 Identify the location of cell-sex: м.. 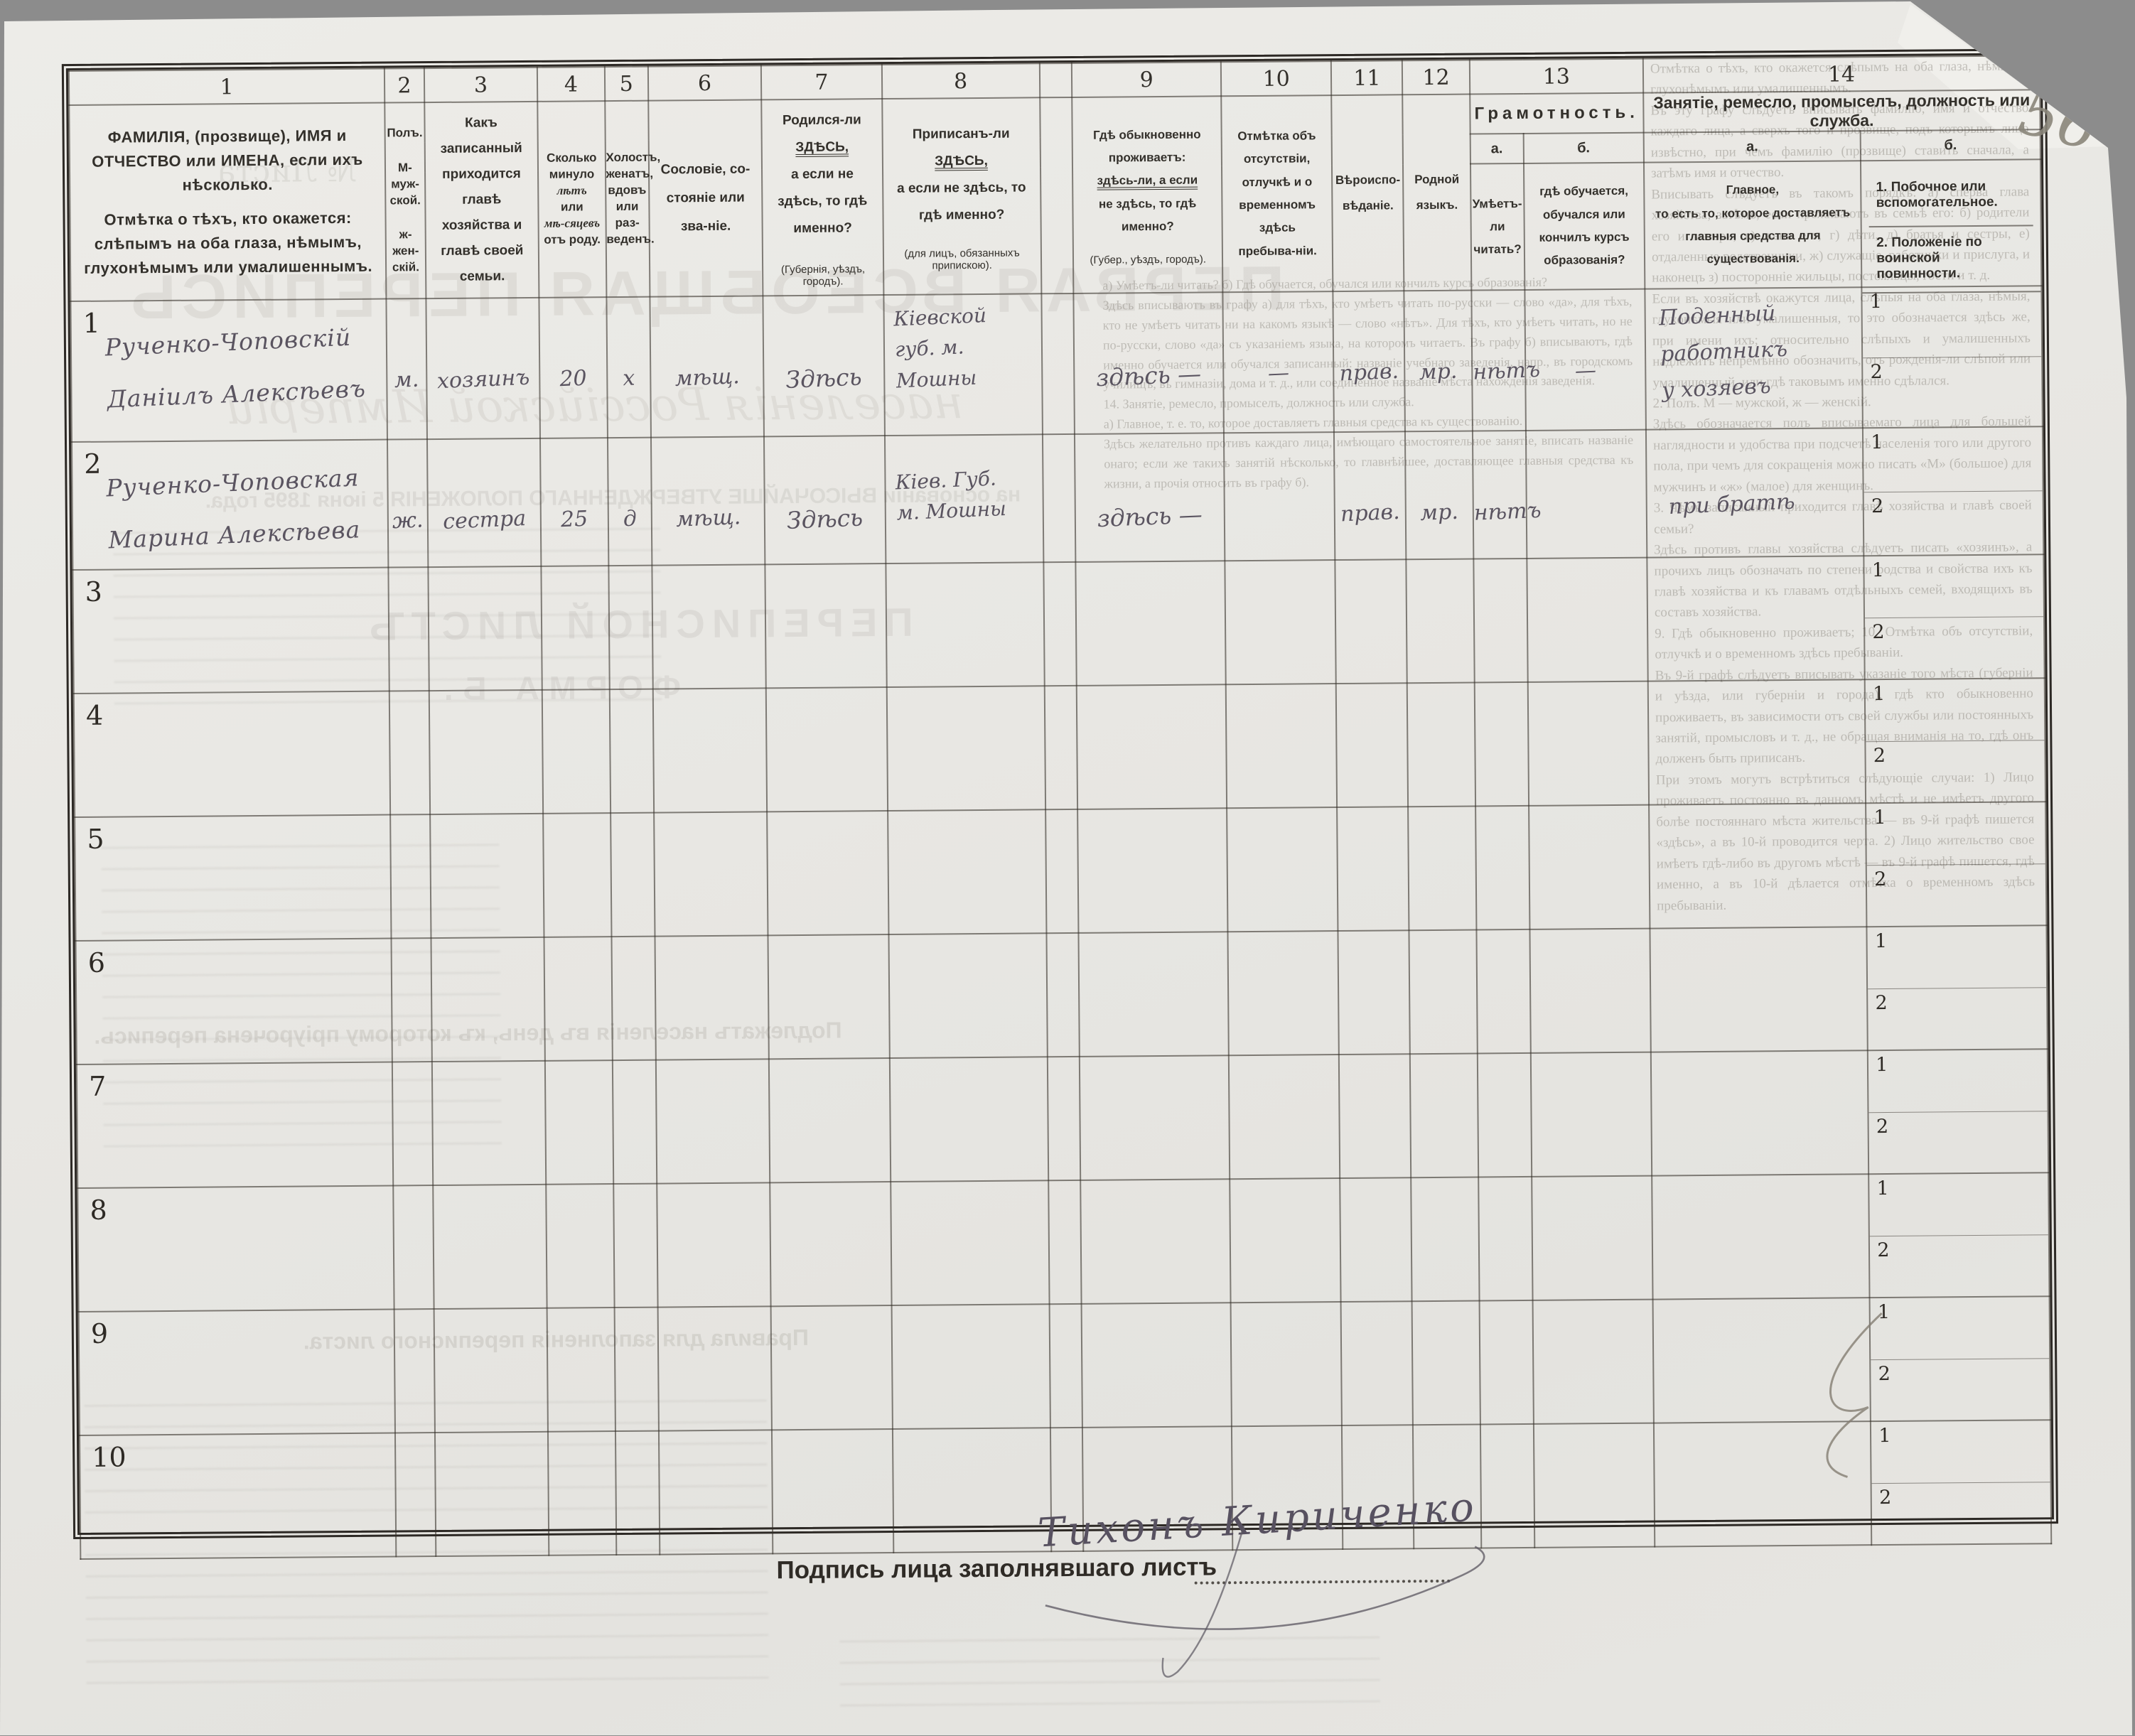
(406, 369).